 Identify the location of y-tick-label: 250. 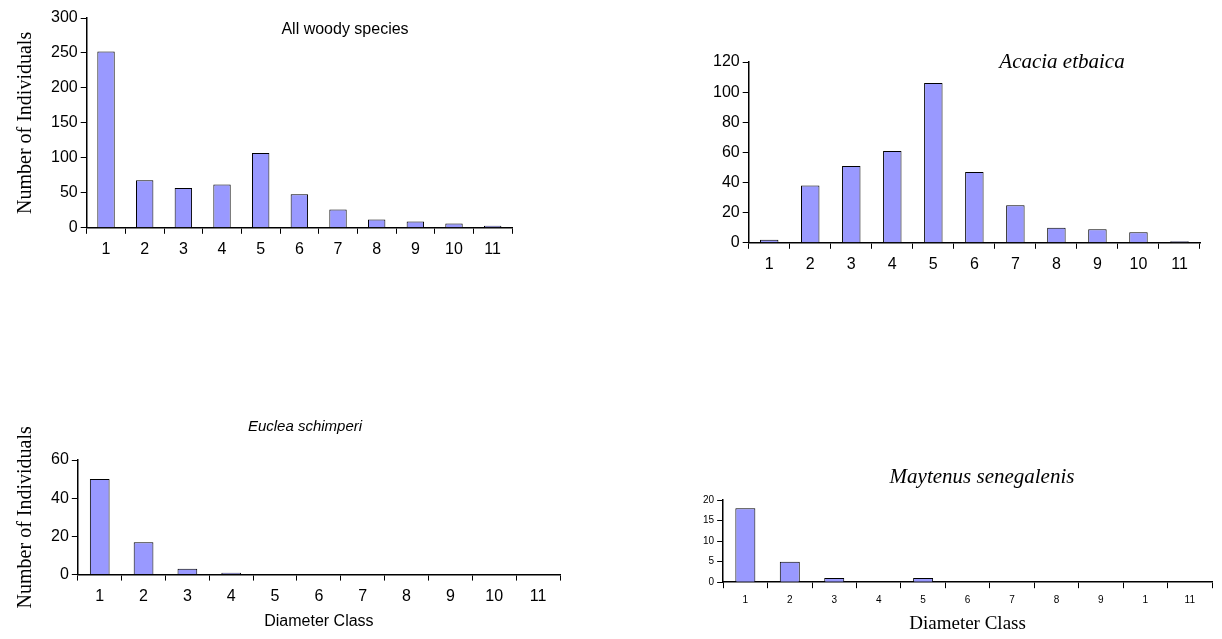
(64, 52).